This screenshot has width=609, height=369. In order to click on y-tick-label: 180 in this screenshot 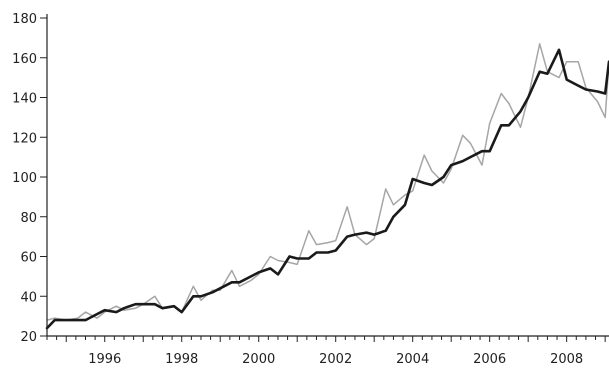, I will do `click(24, 19)`.